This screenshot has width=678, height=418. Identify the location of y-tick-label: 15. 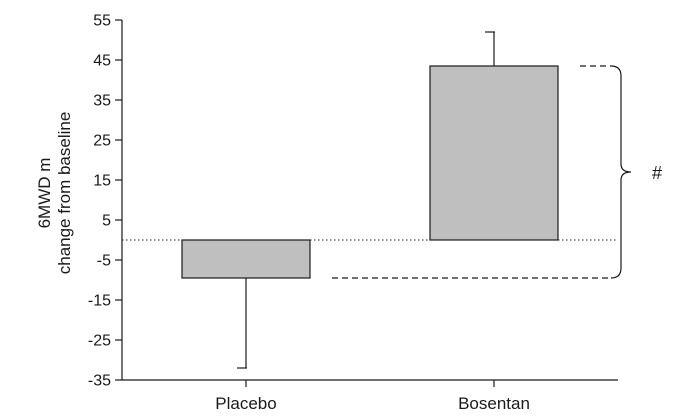
(102, 181).